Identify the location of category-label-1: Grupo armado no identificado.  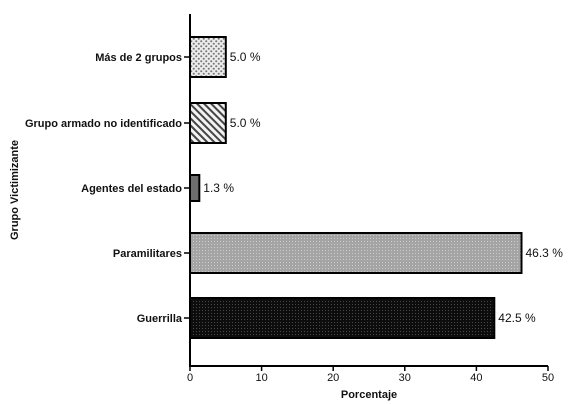
(103, 124).